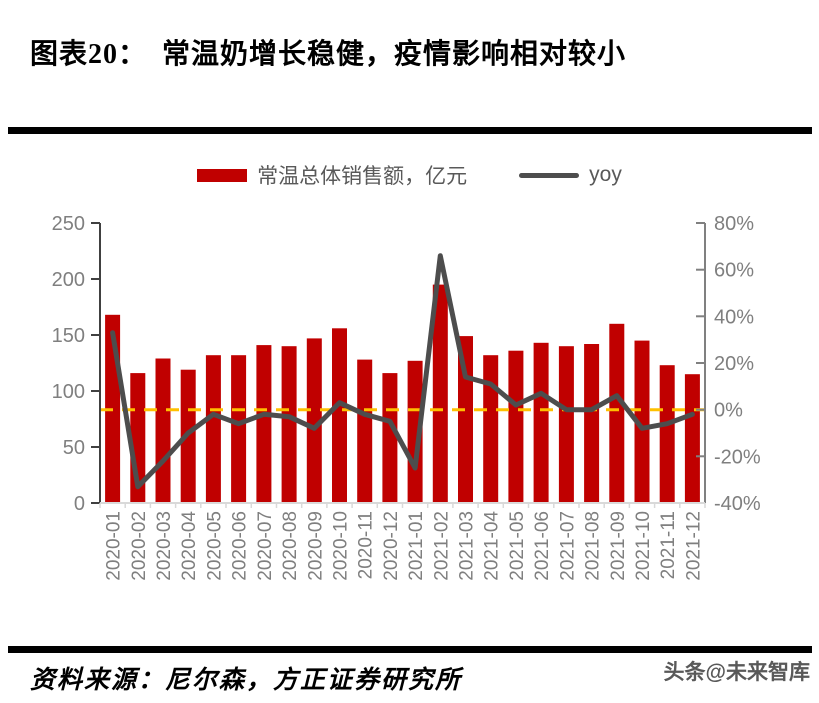  I want to click on x-label-2020-09: 2020-09, so click(315, 546).